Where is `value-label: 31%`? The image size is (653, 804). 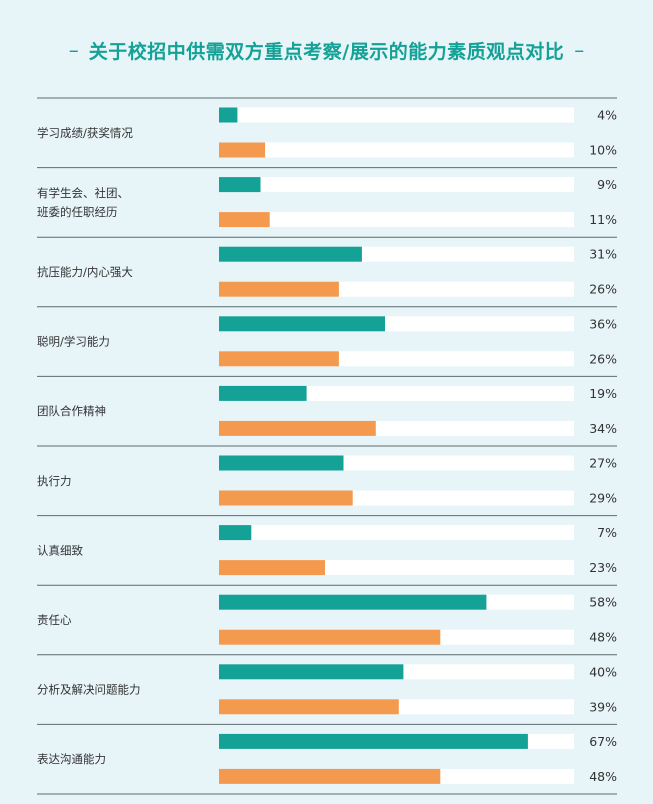 value-label: 31% is located at coordinates (603, 254).